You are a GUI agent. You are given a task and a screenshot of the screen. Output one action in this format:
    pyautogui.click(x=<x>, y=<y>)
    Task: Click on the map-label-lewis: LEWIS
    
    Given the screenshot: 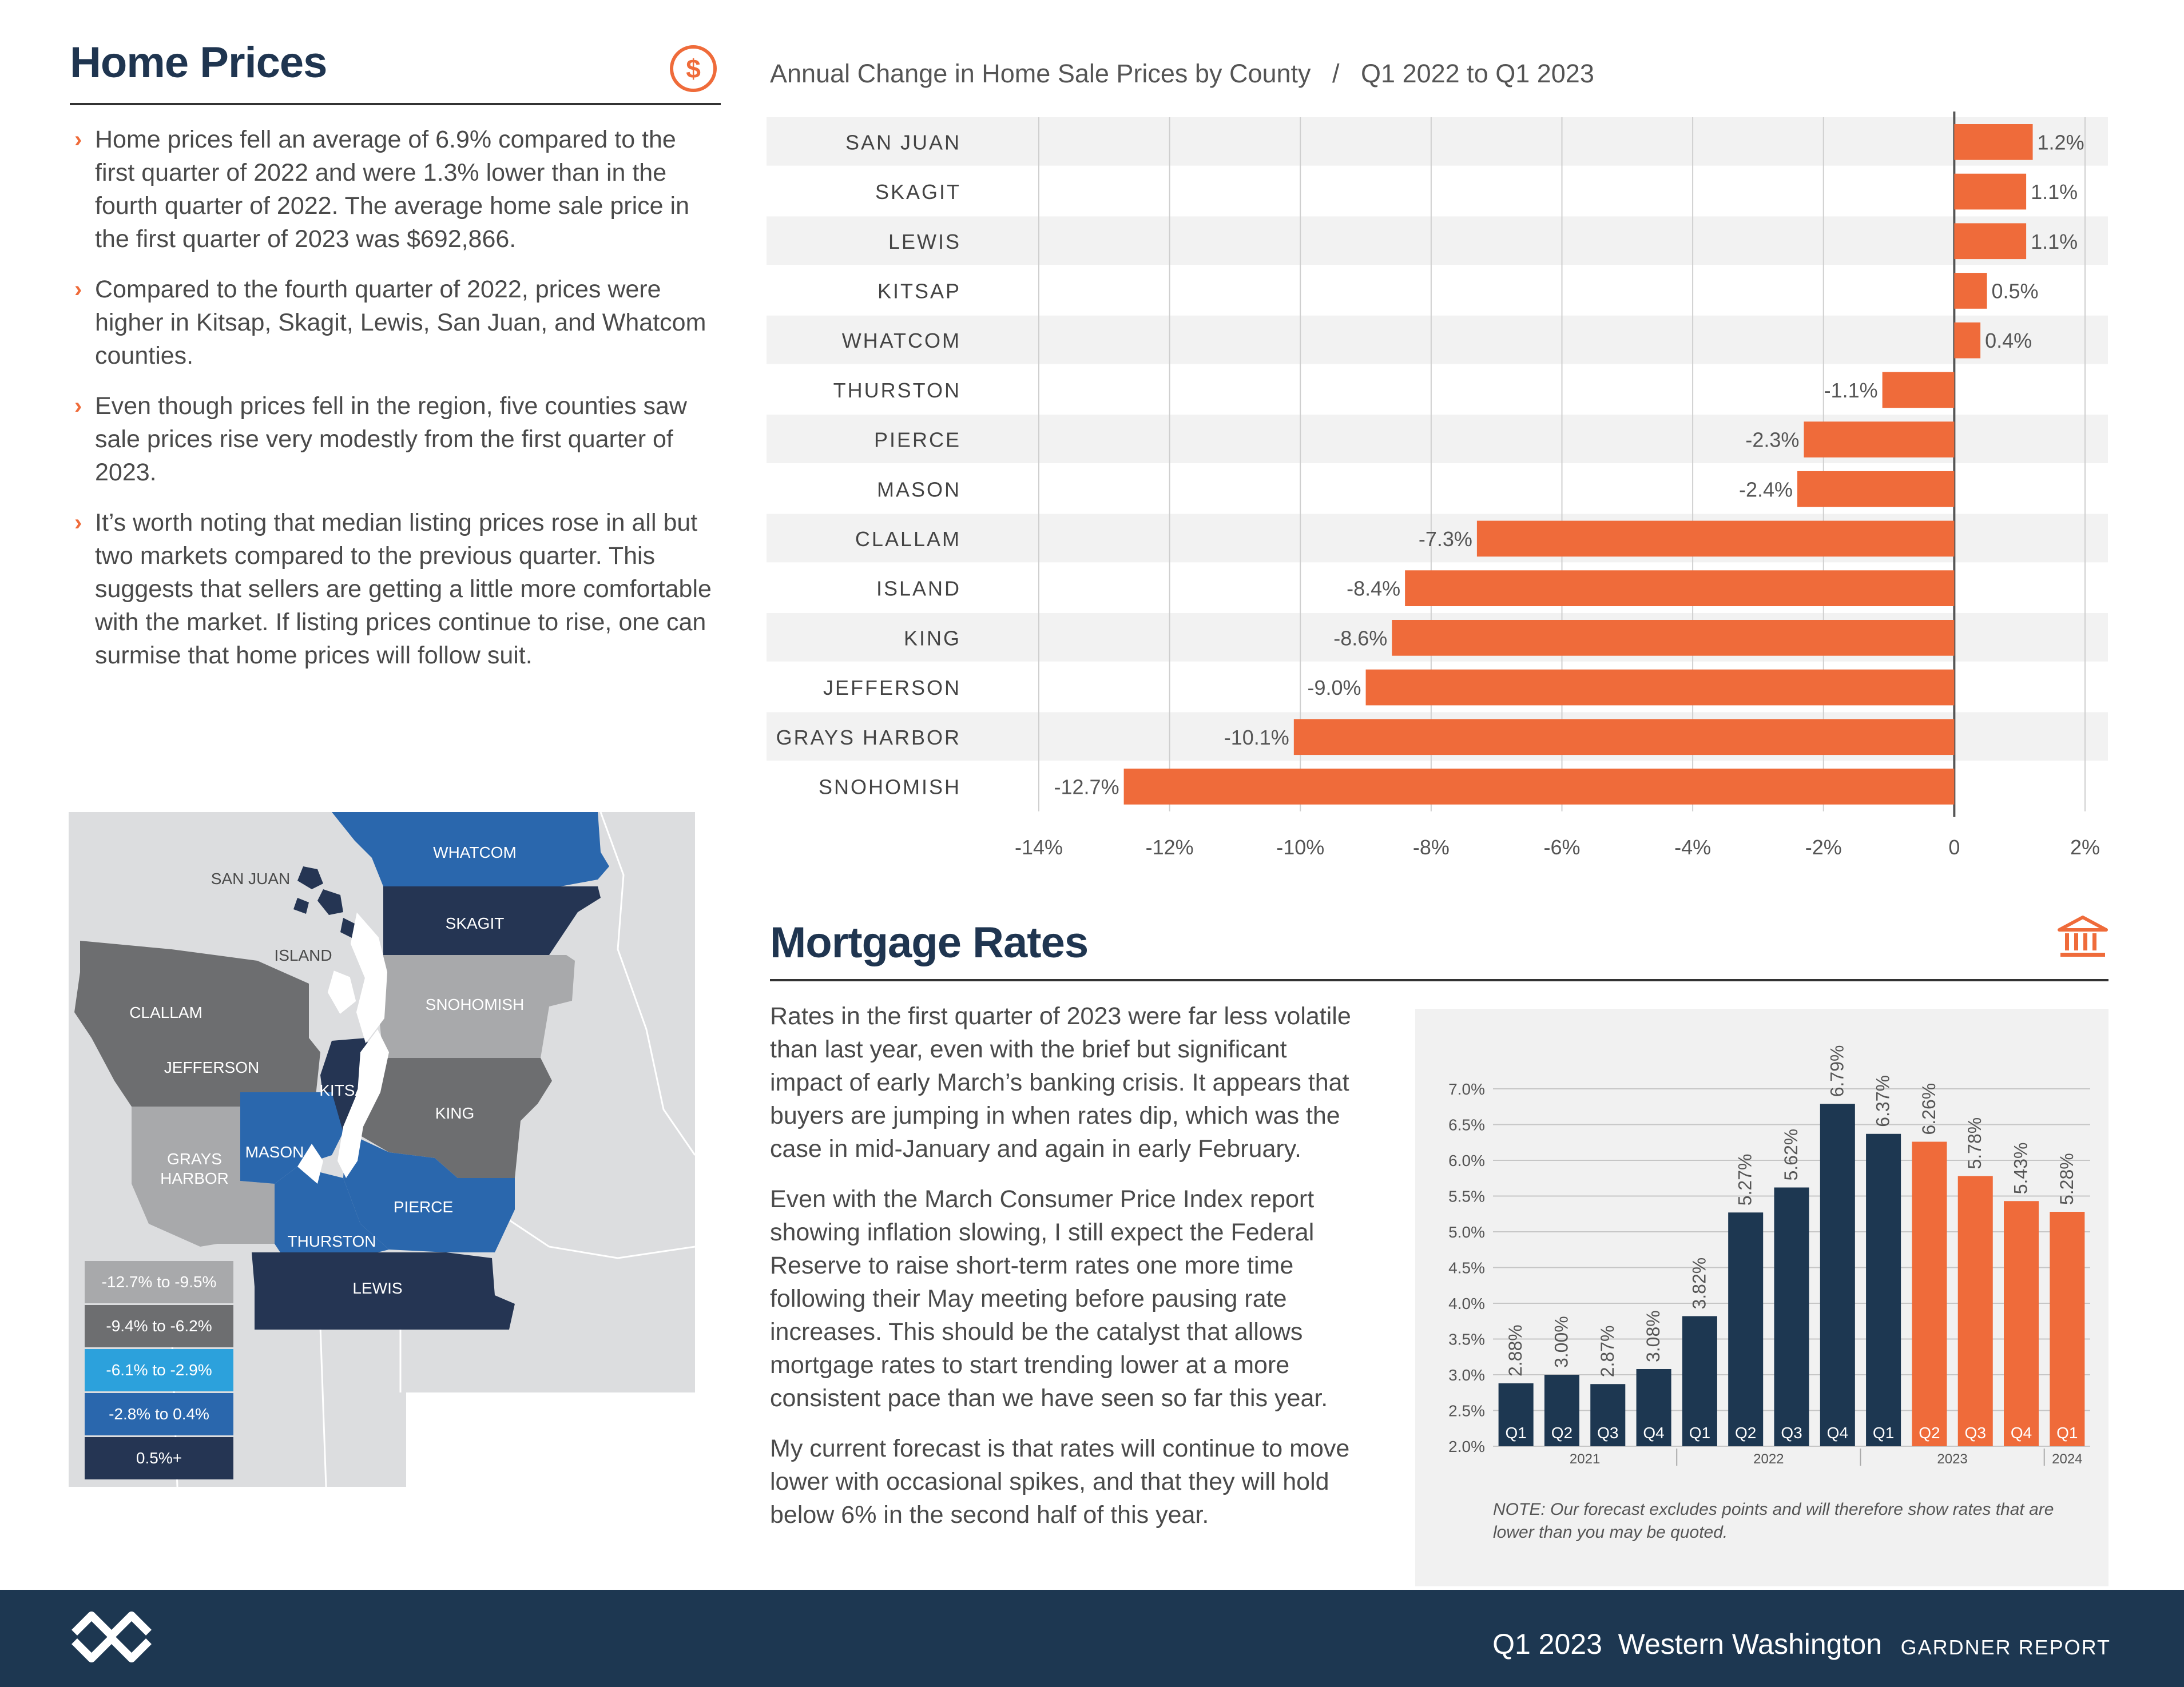 What is the action you would take?
    pyautogui.click(x=377, y=1288)
    